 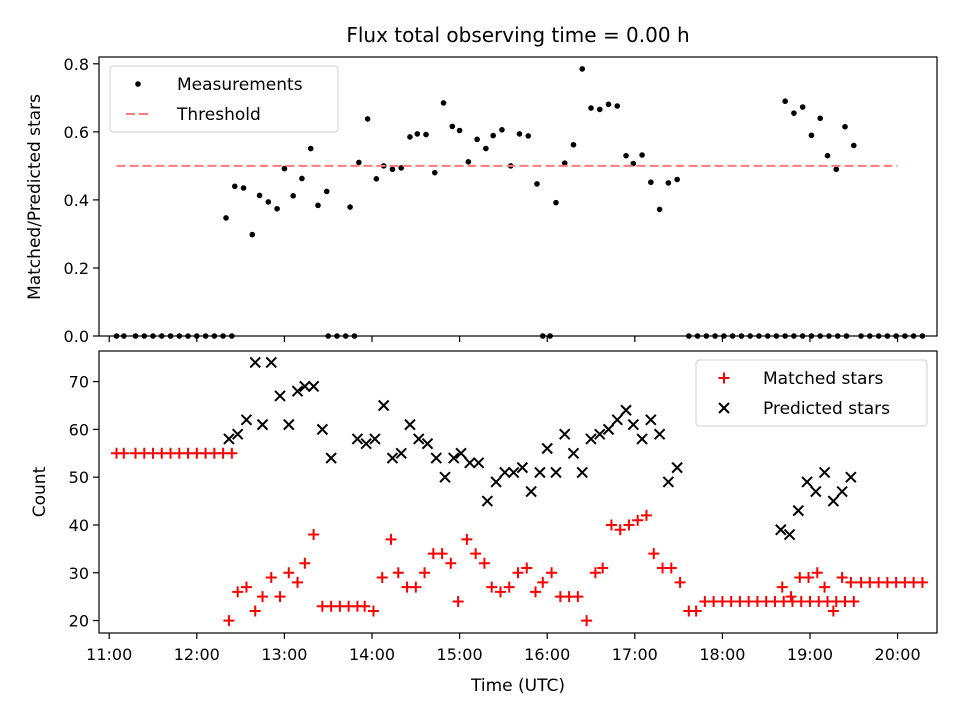 What do you see at coordinates (517, 686) in the screenshot?
I see `x-axis-label: Time (UTC)` at bounding box center [517, 686].